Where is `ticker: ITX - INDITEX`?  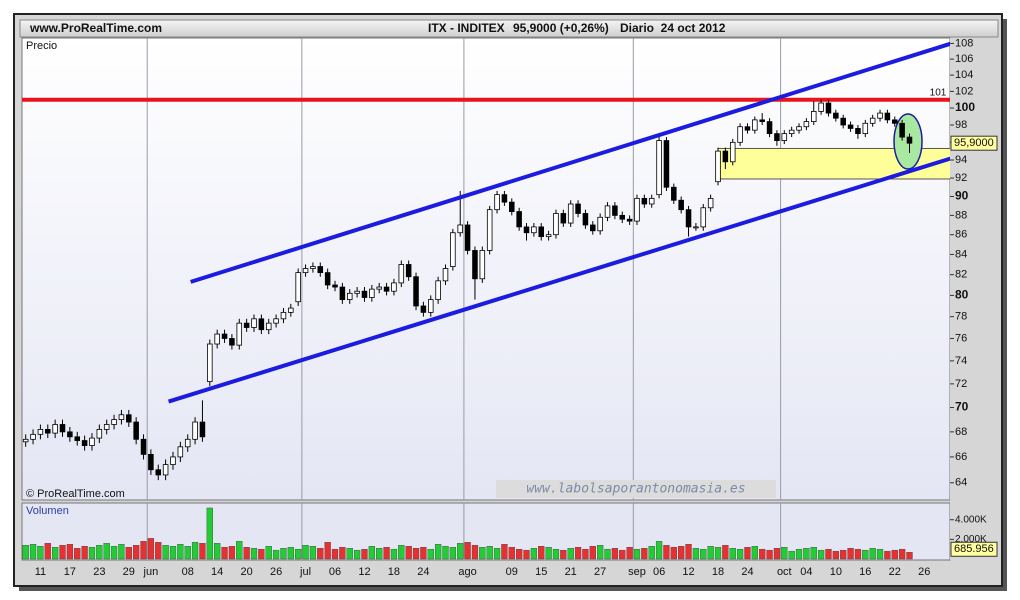 ticker: ITX - INDITEX is located at coordinates (466, 28).